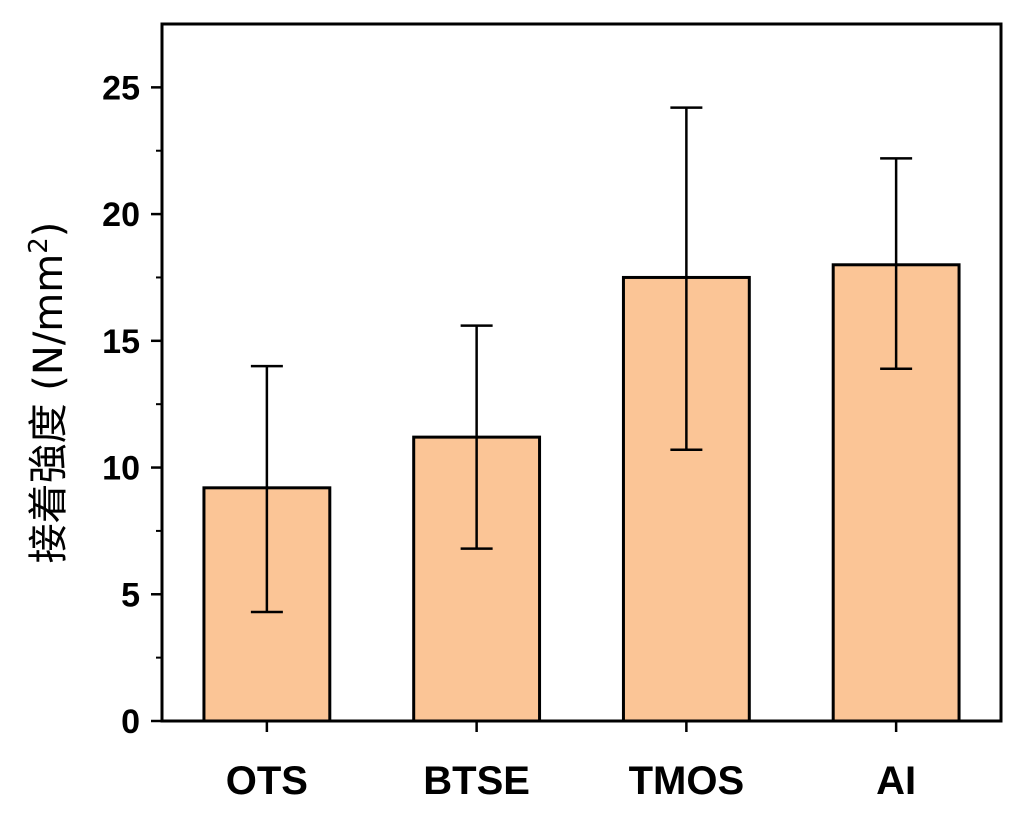  Describe the element at coordinates (121, 469) in the screenshot. I see `y-tick-label: 10` at that location.